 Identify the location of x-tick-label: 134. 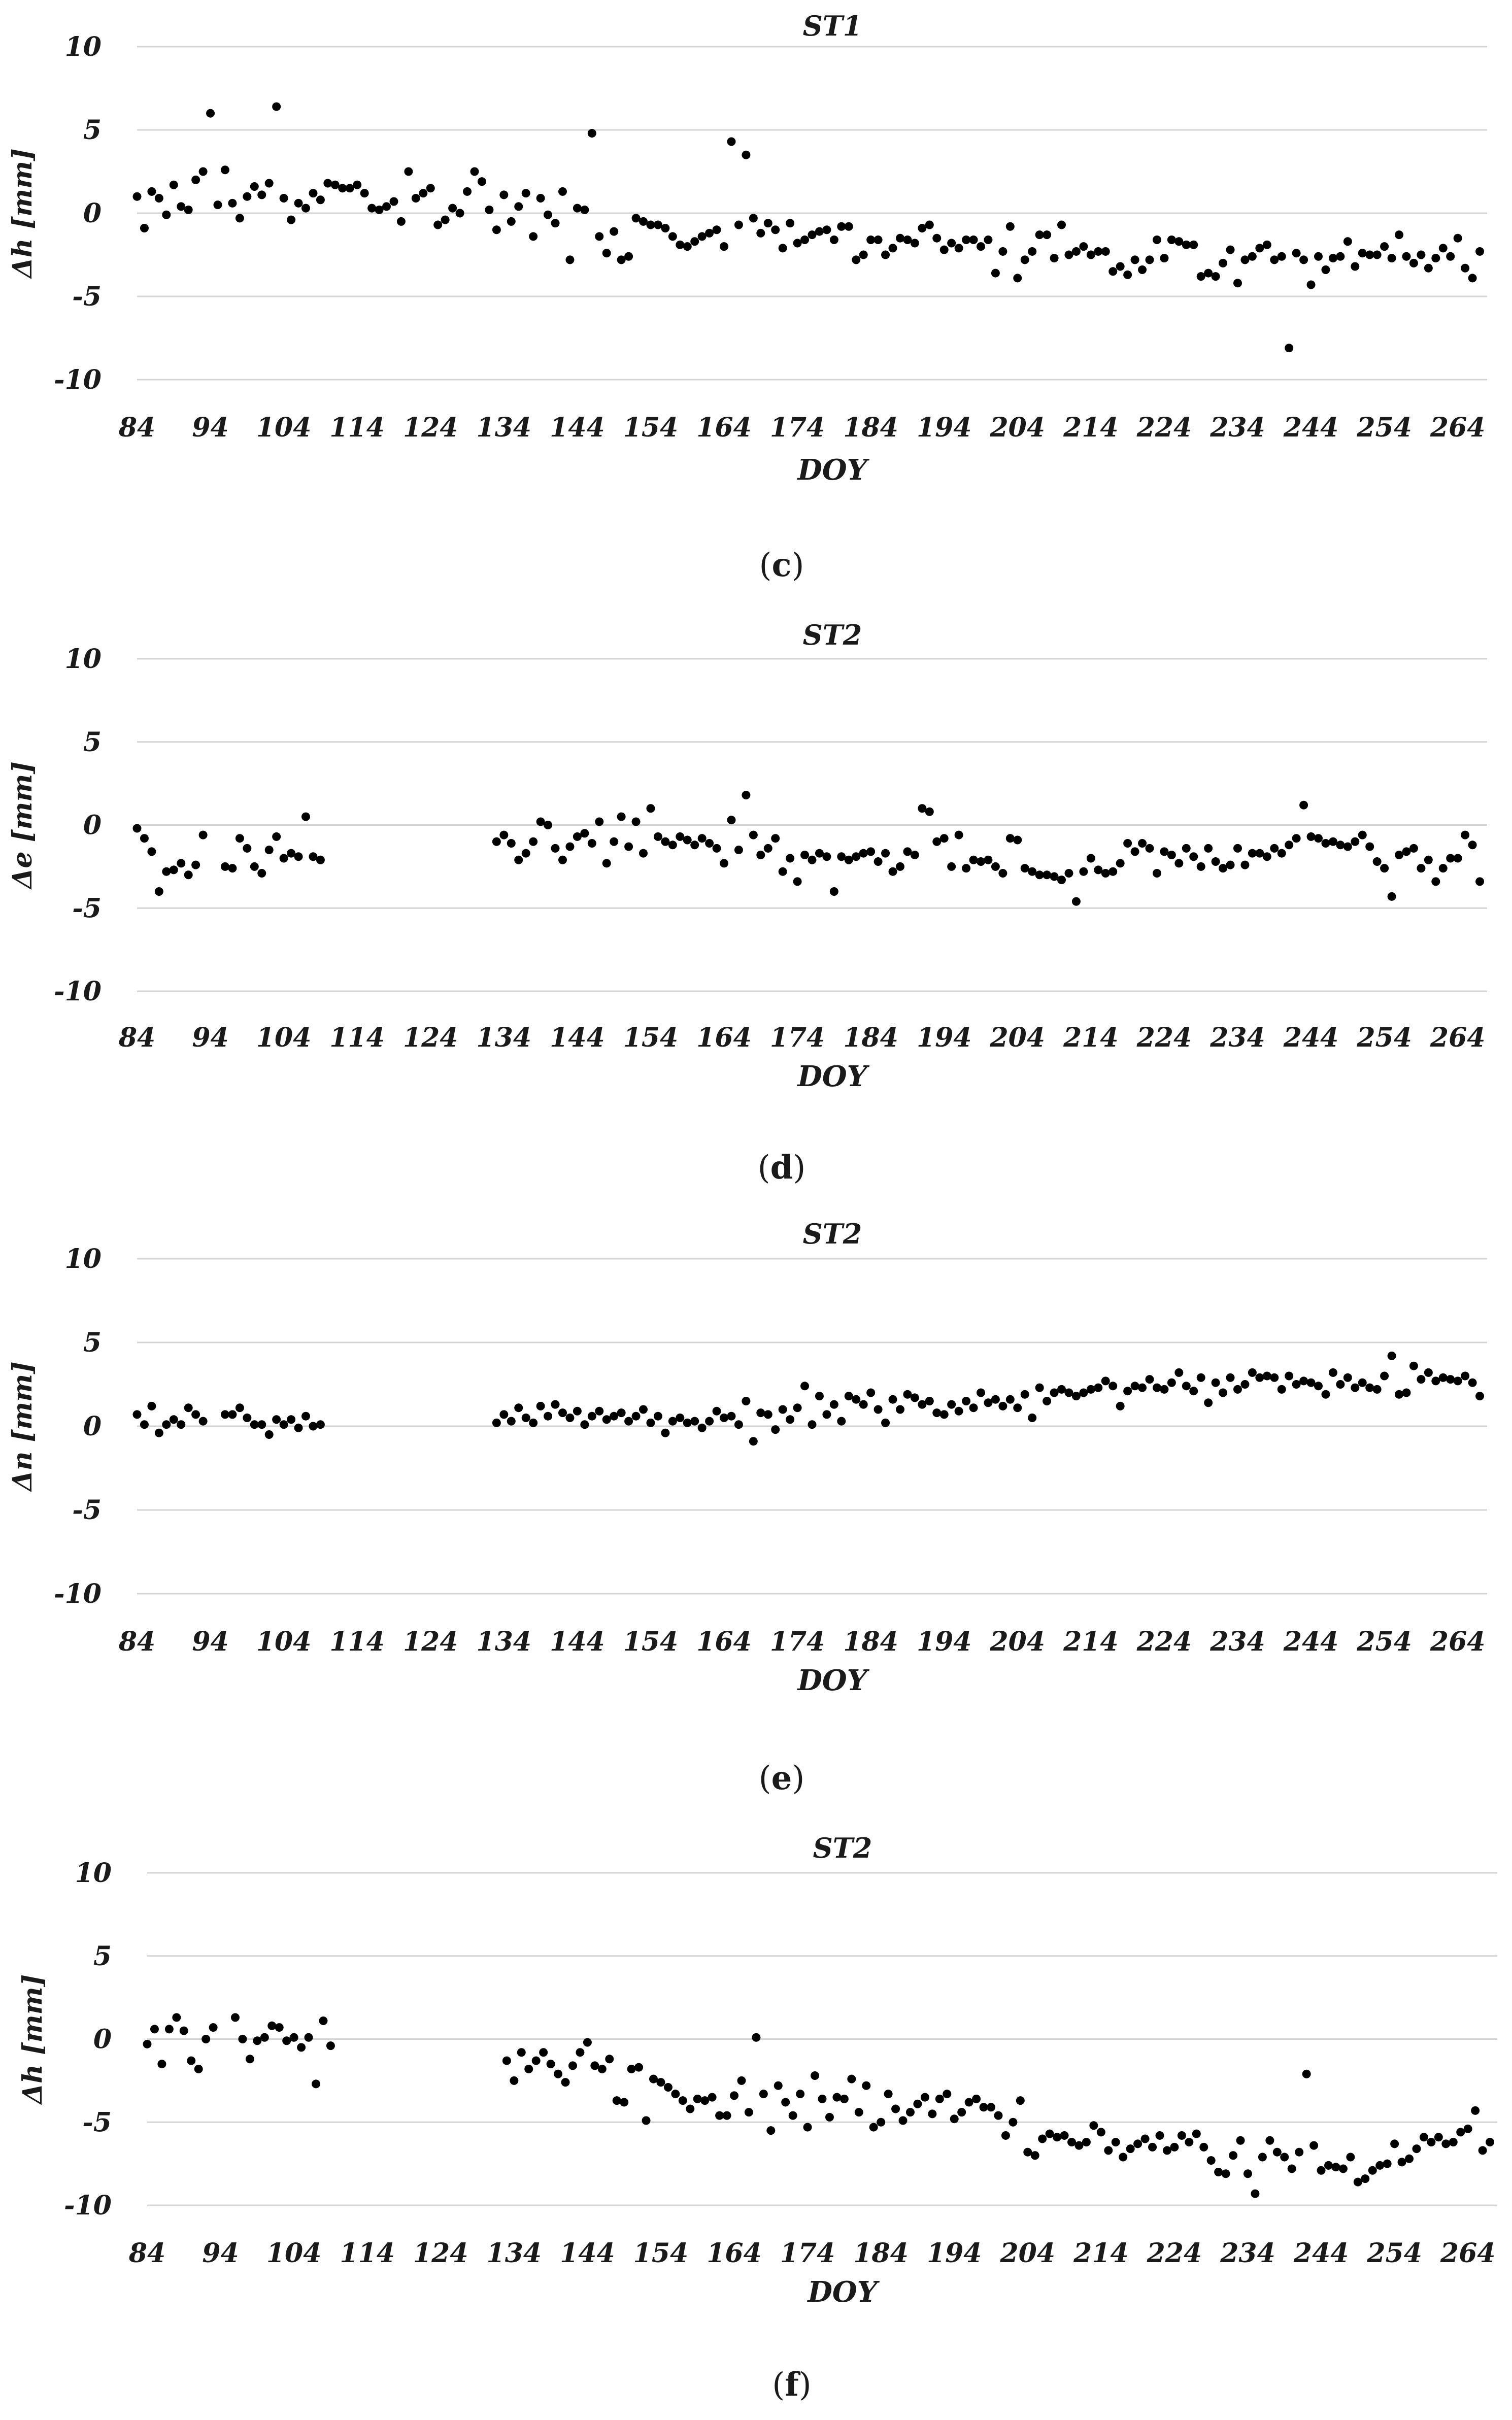
(505, 1037).